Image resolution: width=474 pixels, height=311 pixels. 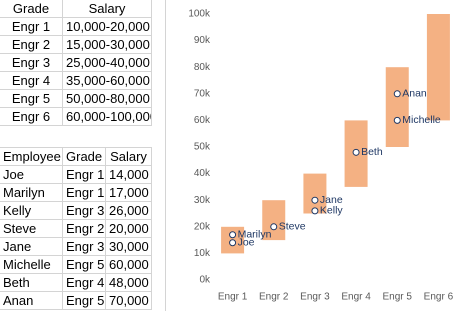 What do you see at coordinates (202, 93) in the screenshot?
I see `y-tick-label: 70k` at bounding box center [202, 93].